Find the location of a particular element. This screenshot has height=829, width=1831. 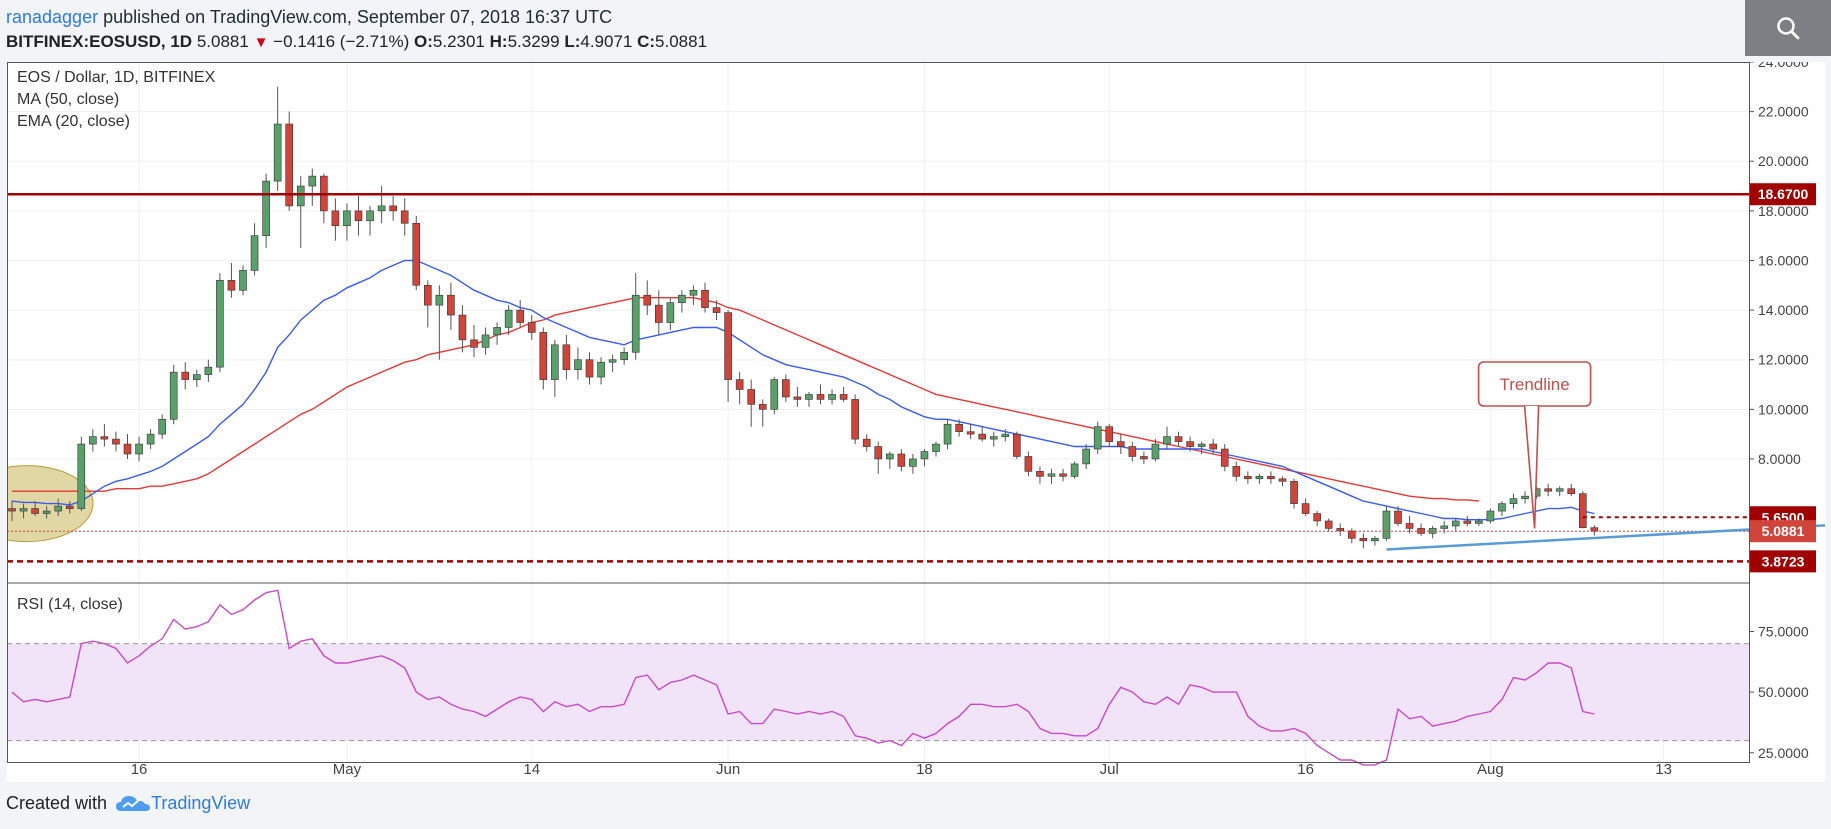

y-tick-label: 14.0000 is located at coordinates (1783, 310).